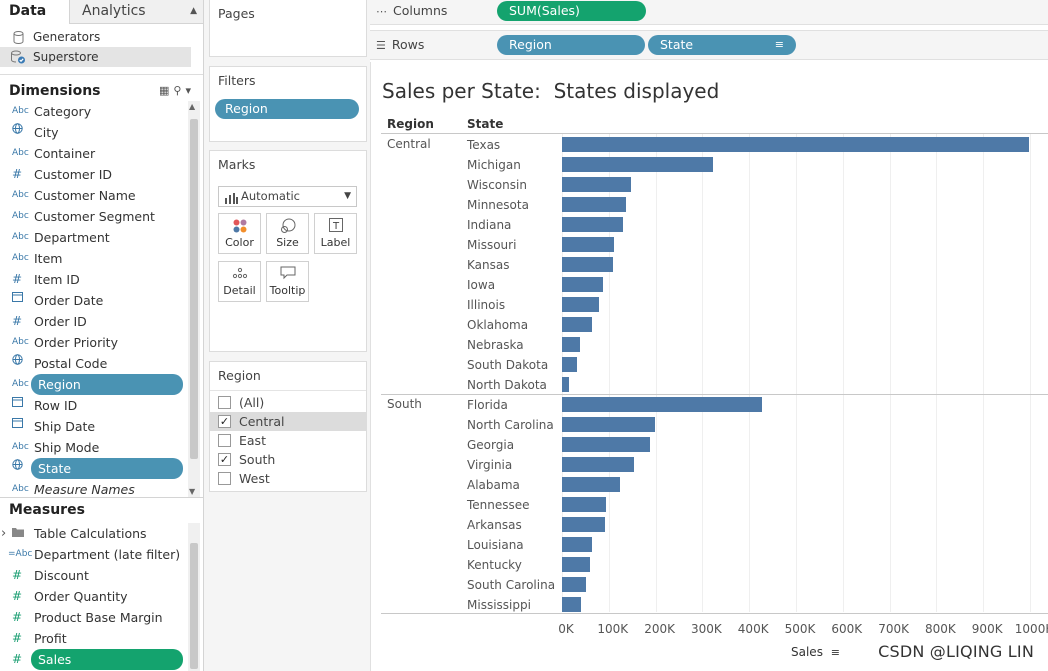  I want to click on dimension-field-department: Abc Department, so click(93, 237).